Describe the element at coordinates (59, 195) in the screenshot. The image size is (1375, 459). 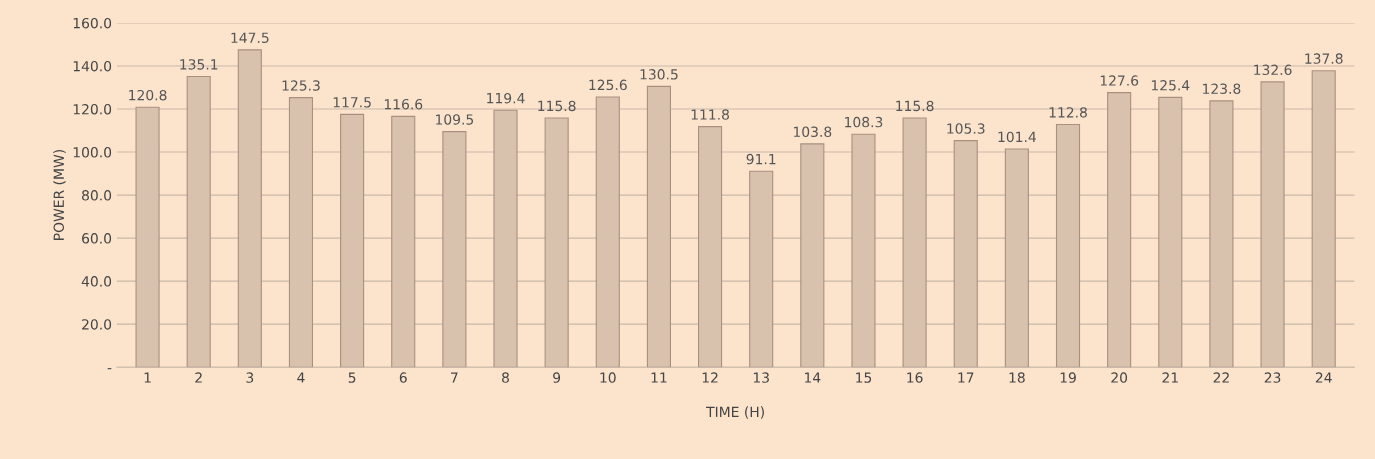
I see `y-axis-title: POWER (MW)` at that location.